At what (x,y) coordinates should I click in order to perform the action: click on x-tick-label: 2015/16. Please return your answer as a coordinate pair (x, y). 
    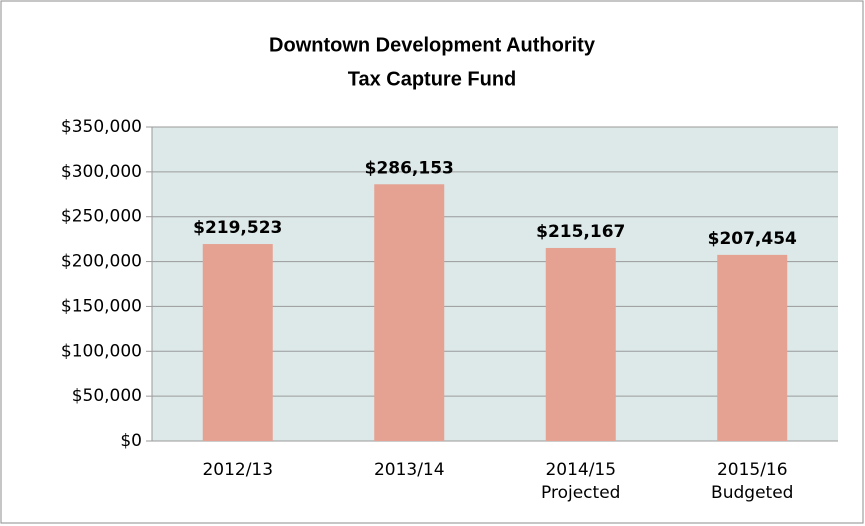
    Looking at the image, I should click on (752, 470).